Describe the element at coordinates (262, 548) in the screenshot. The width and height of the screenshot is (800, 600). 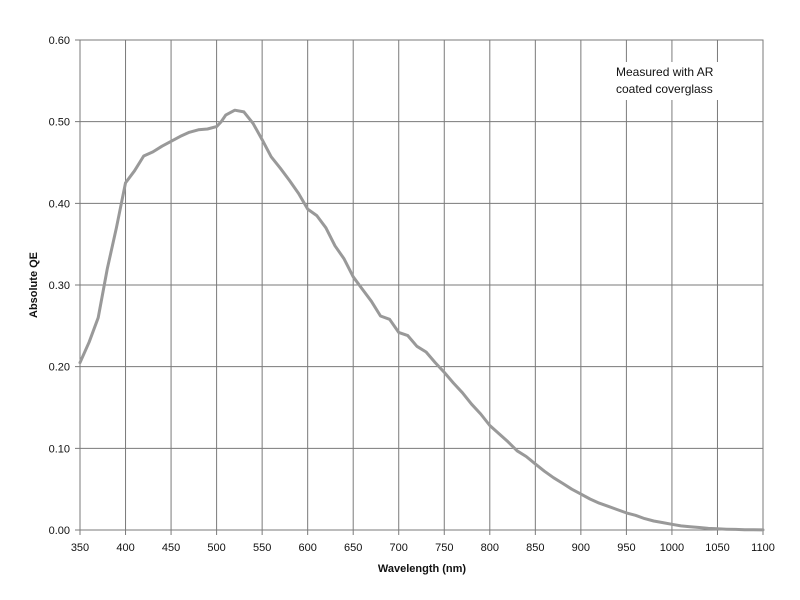
I see `x-tick-label: 550` at that location.